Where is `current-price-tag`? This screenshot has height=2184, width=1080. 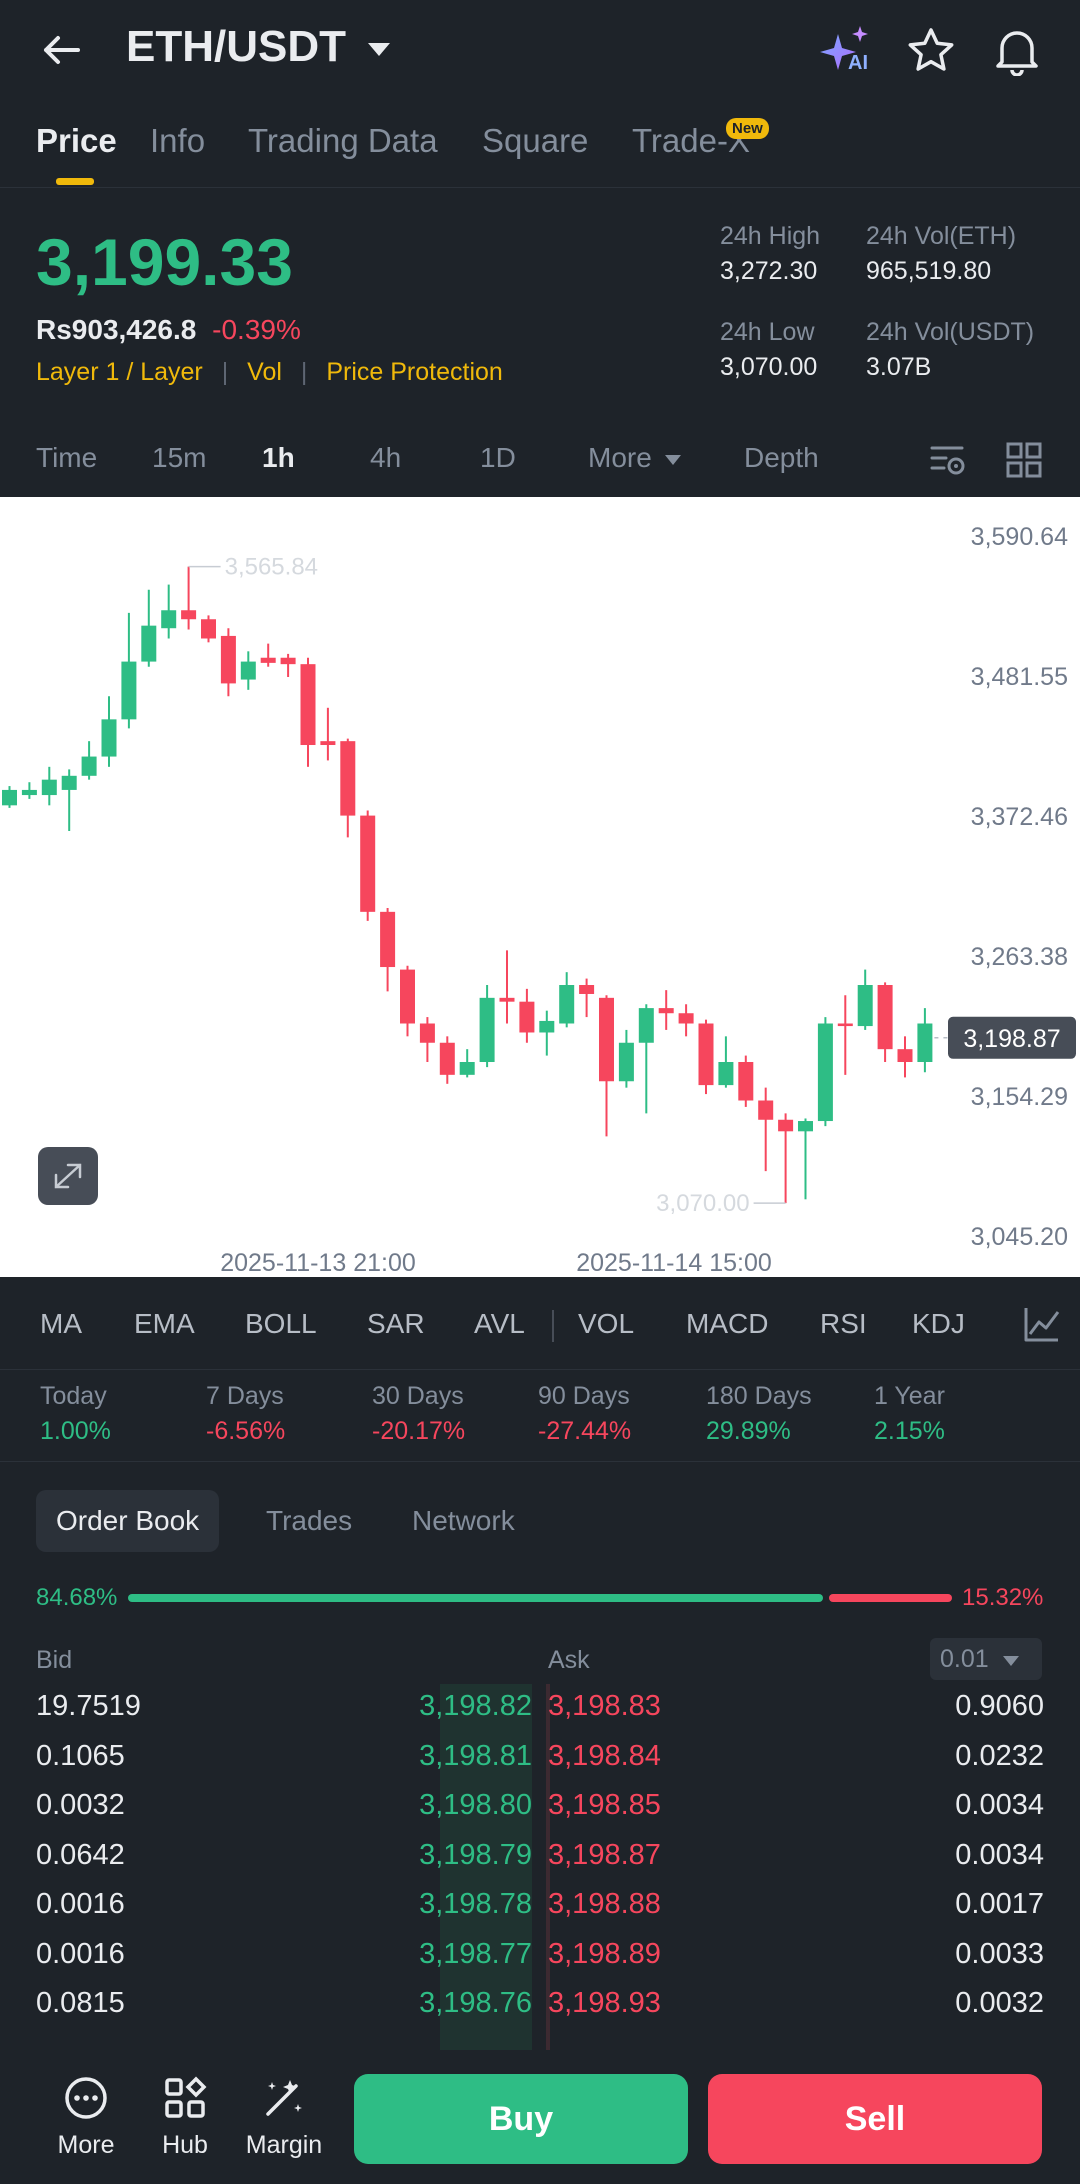
current-price-tag is located at coordinates (1012, 1037).